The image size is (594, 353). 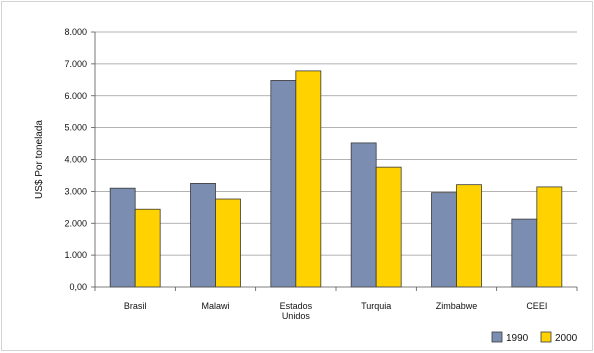 What do you see at coordinates (75, 32) in the screenshot?
I see `y-tick-label: 8.000` at bounding box center [75, 32].